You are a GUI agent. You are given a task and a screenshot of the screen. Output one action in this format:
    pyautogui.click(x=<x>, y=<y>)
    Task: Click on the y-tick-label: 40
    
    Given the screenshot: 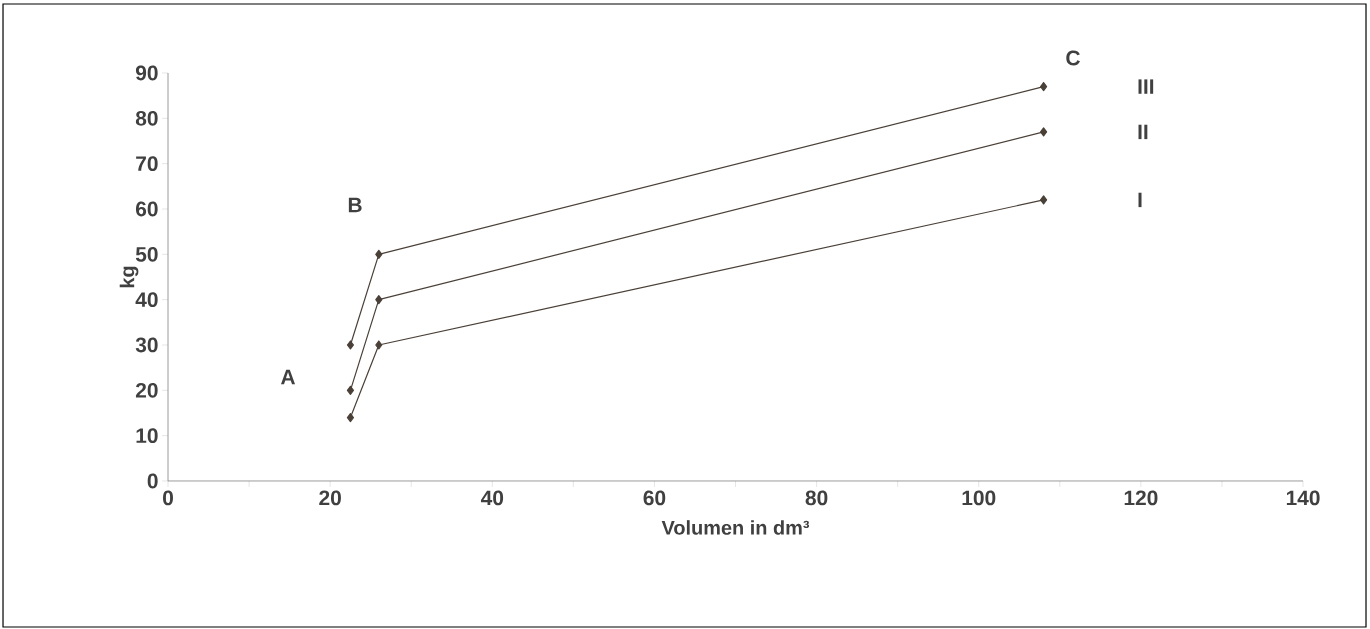 What is the action you would take?
    pyautogui.click(x=146, y=300)
    